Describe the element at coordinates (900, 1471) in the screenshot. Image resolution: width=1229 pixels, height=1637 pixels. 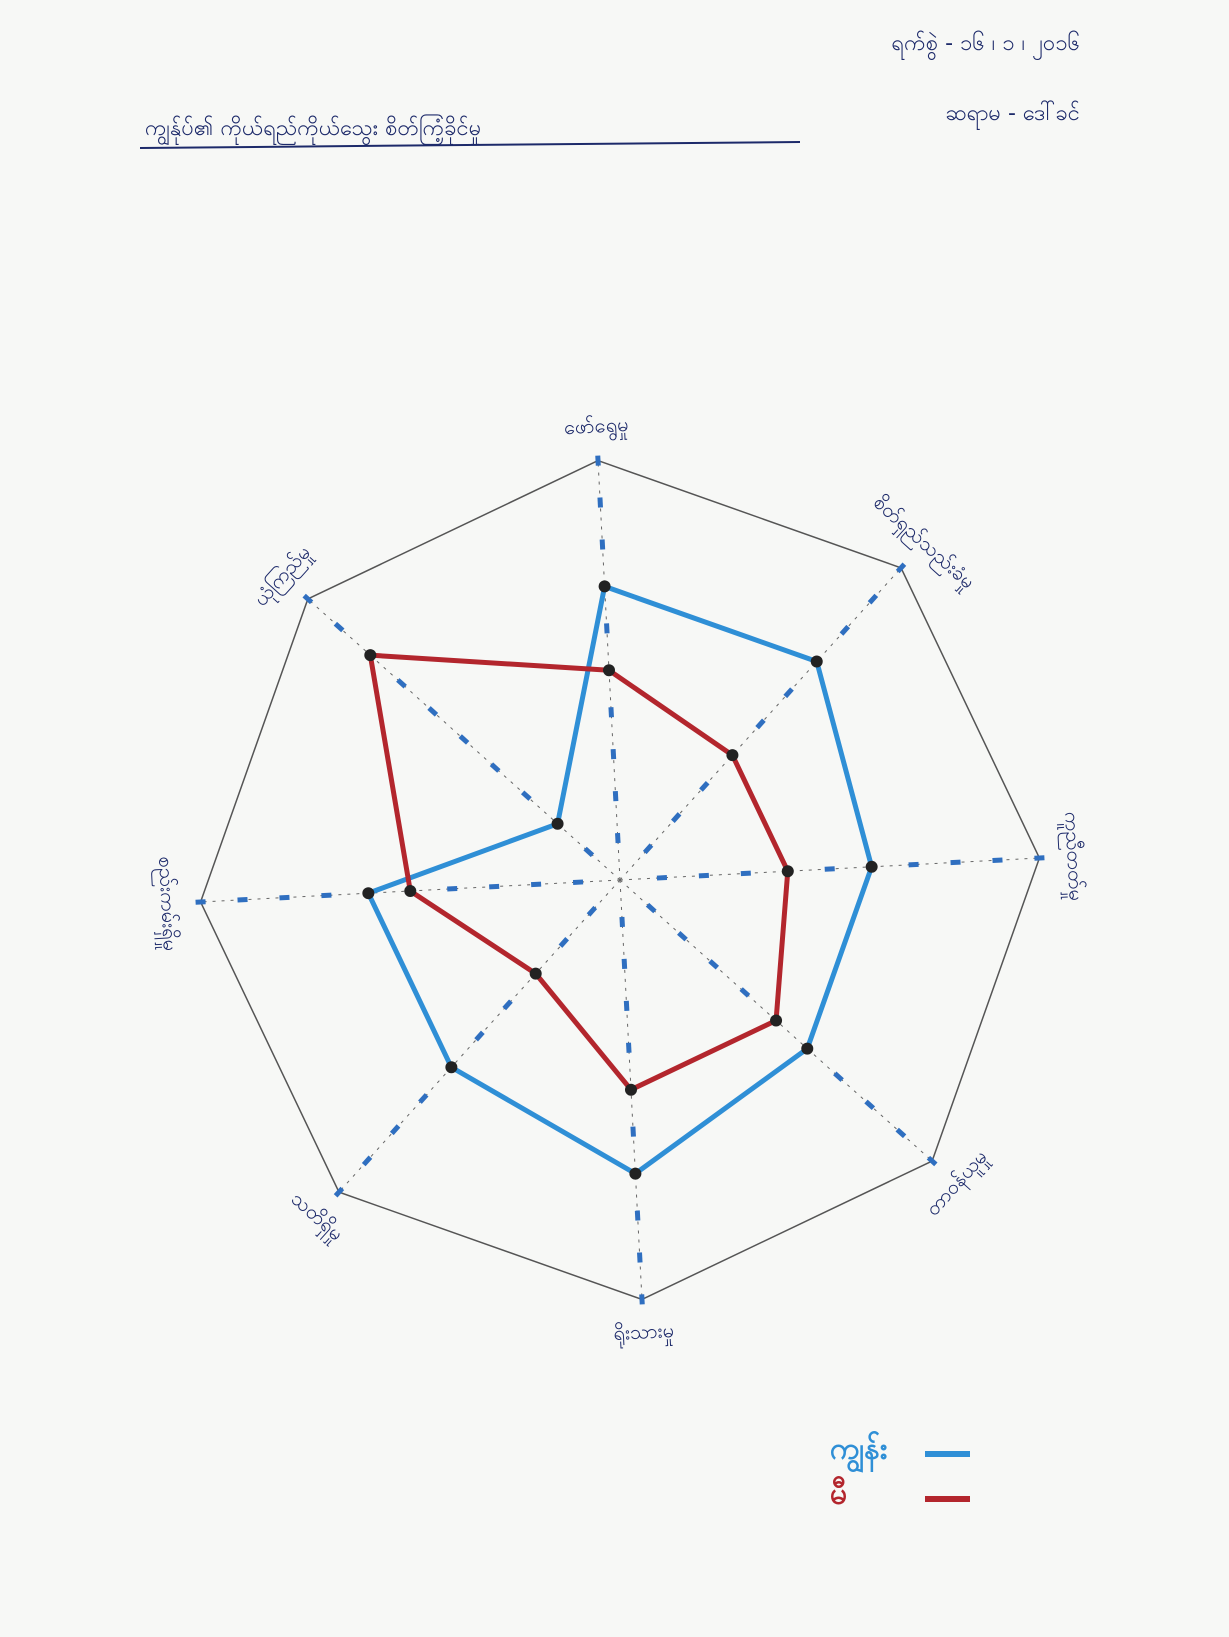
I see `legend: ကျွန်းမီ` at that location.